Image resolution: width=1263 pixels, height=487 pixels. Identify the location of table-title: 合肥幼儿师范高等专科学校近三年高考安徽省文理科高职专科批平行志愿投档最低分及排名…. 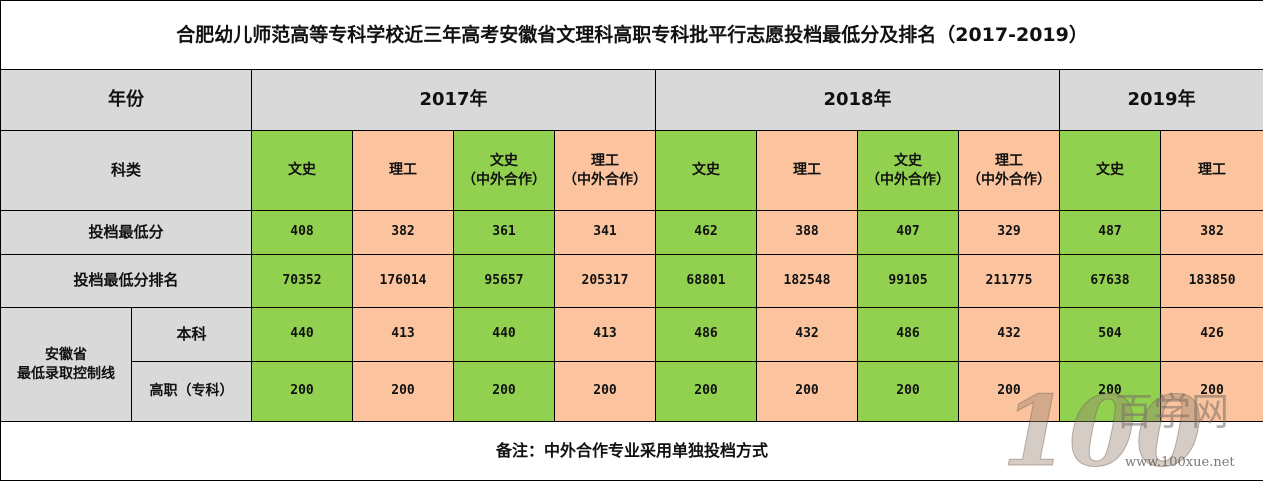
(632, 35).